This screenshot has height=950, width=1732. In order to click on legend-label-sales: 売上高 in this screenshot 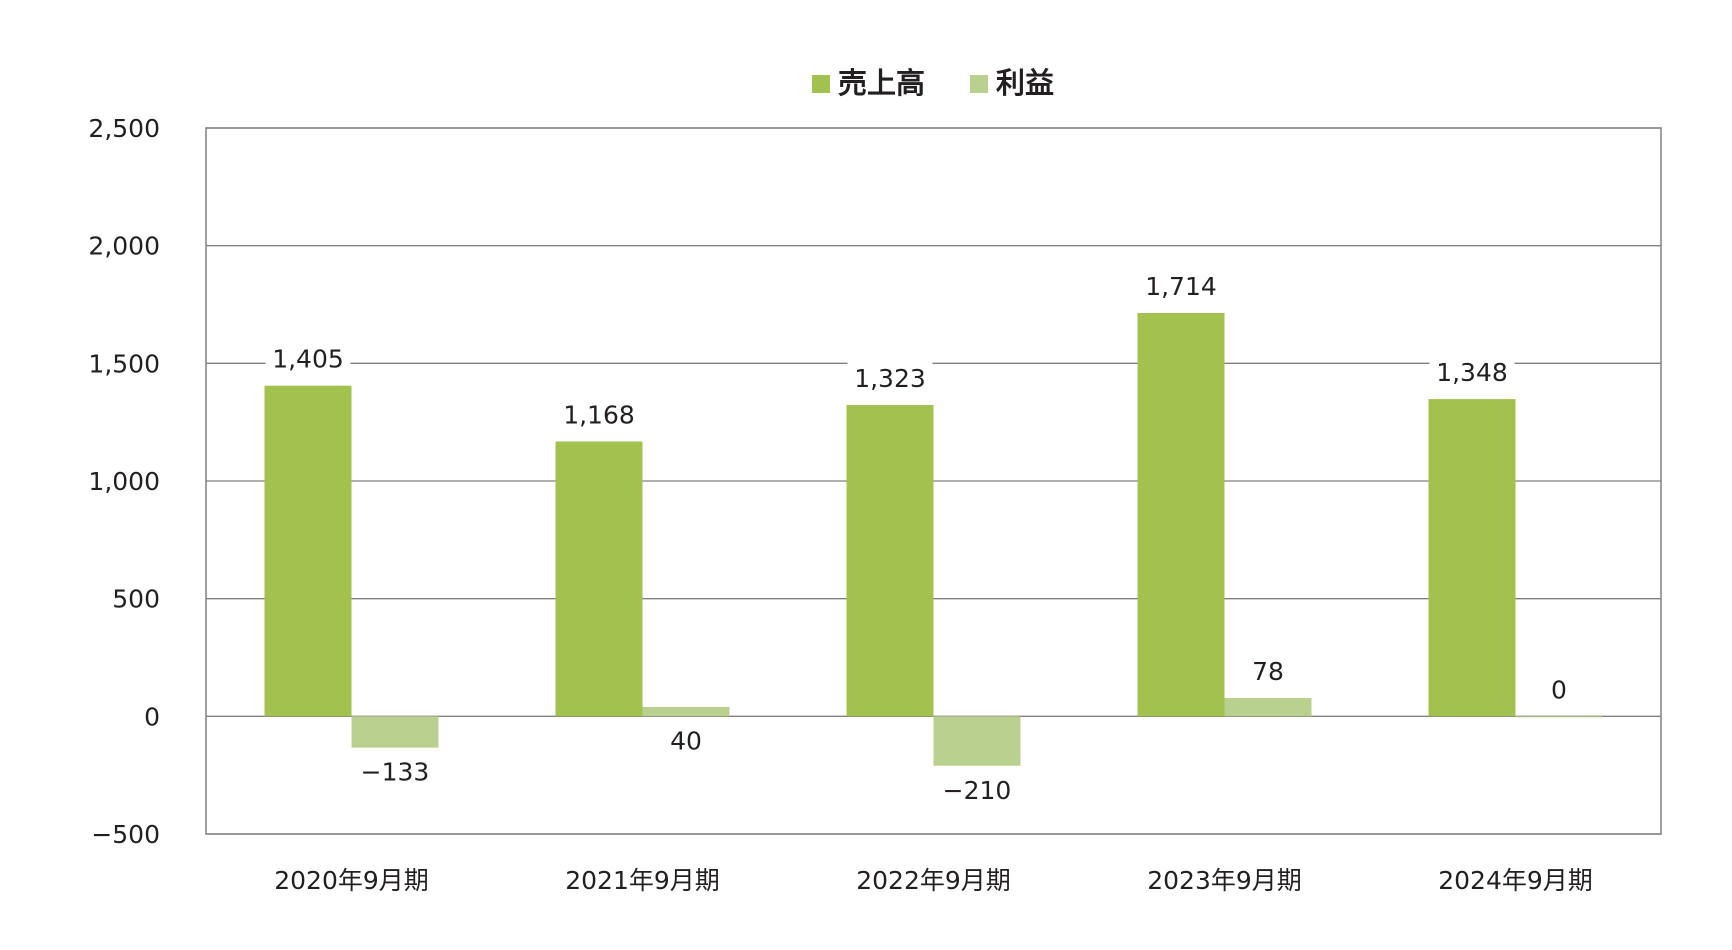, I will do `click(881, 83)`.